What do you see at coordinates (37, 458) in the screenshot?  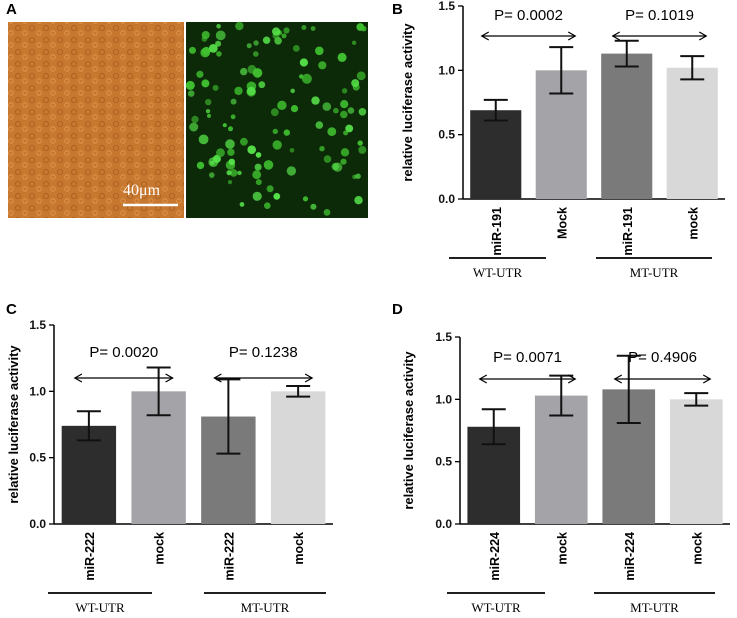 I see `y-tick-label: 0.5` at bounding box center [37, 458].